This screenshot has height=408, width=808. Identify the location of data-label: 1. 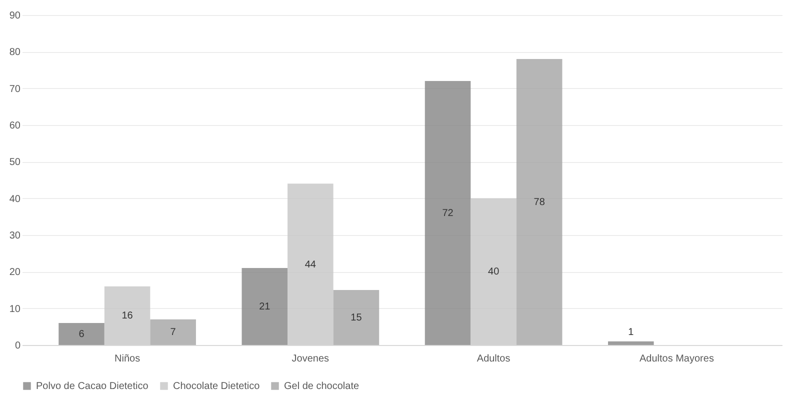
(631, 332).